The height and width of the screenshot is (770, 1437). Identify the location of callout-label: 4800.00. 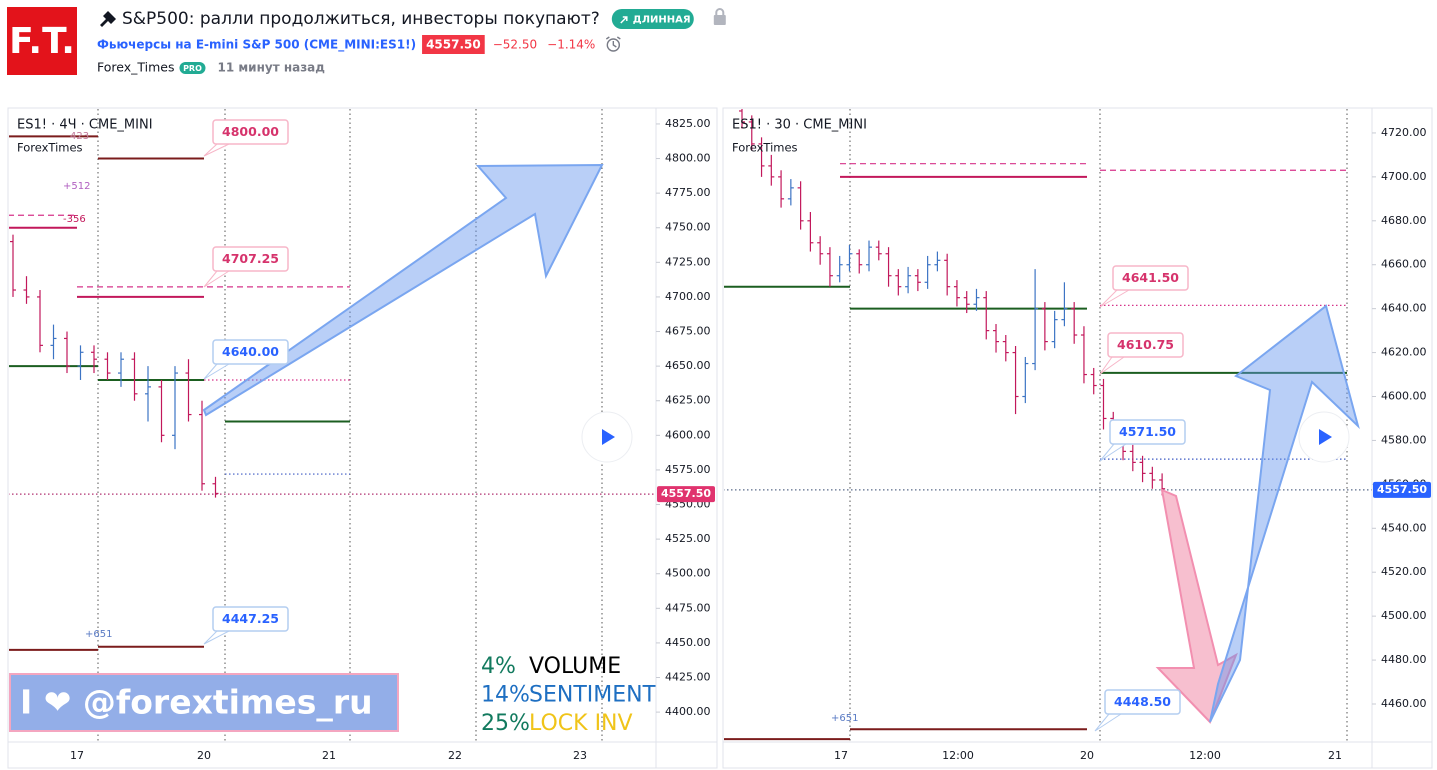
(250, 131).